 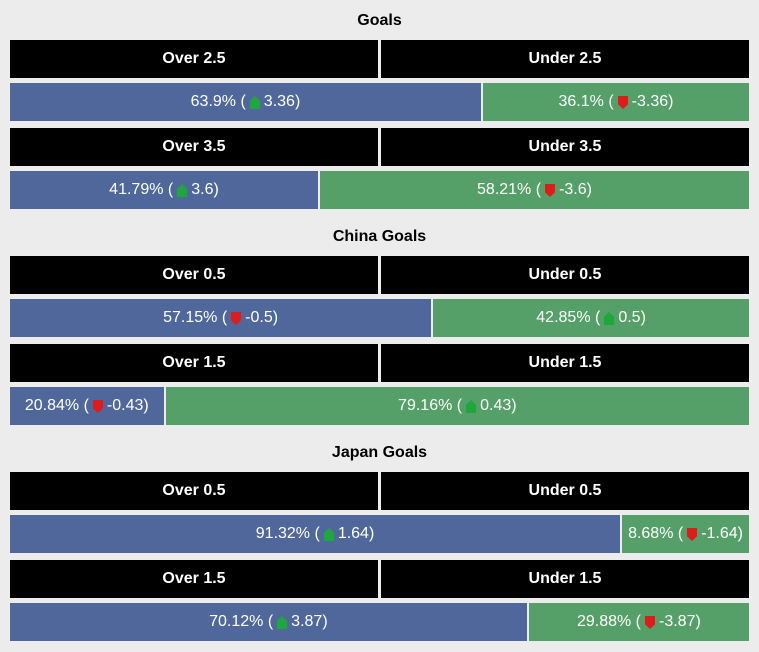 I want to click on under-odds-text: -3.6), so click(x=575, y=189).